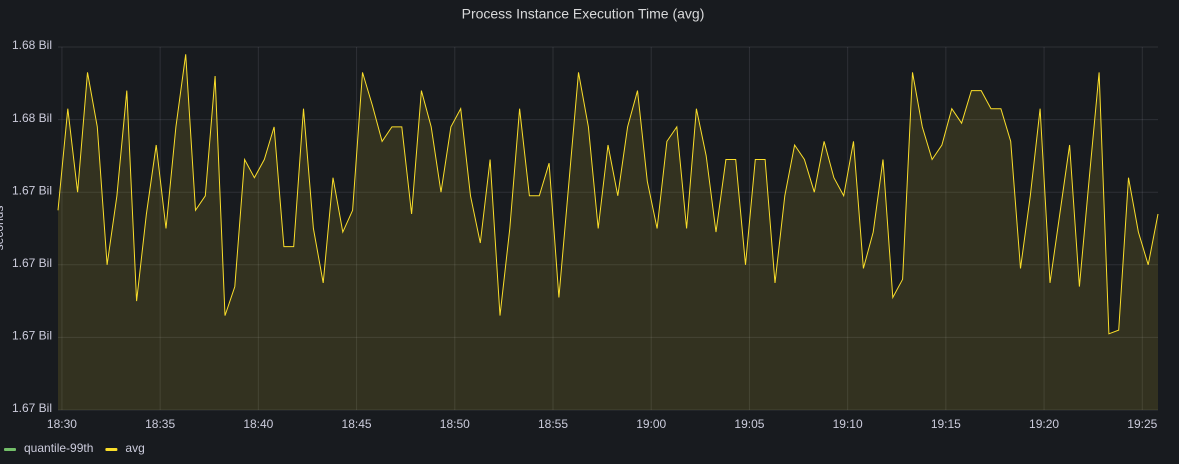 The image size is (1179, 464). I want to click on y-axis-label: seconds, so click(3, 228).